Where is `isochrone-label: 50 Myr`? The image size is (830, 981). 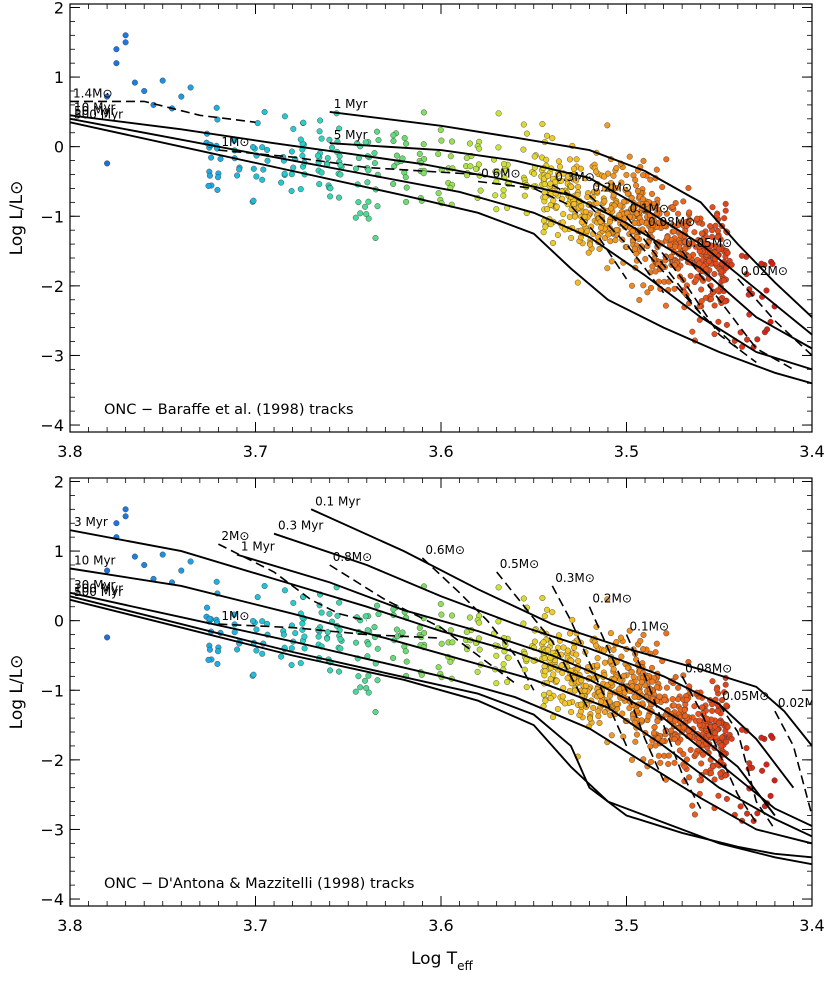 isochrone-label: 50 Myr is located at coordinates (95, 111).